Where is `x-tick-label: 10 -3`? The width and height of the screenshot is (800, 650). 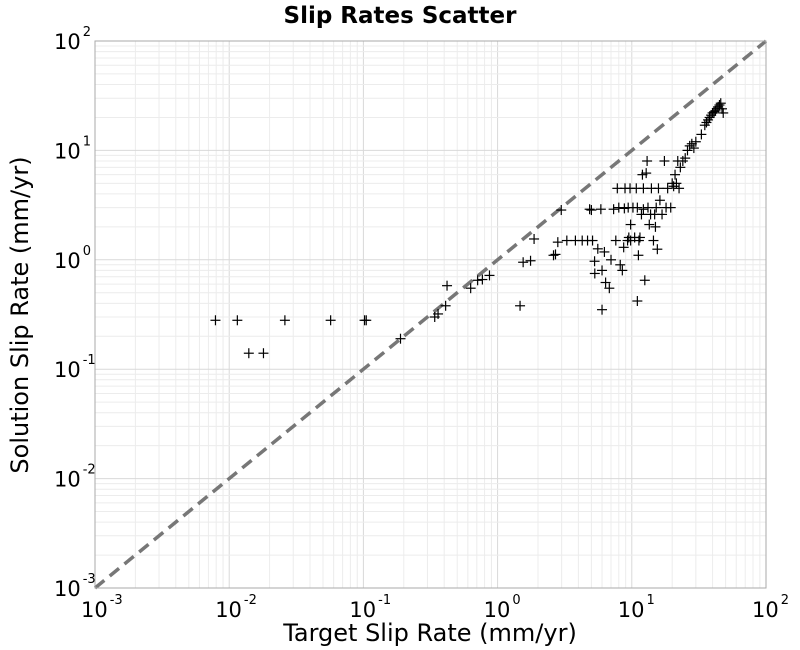 x-tick-label: 10 -3 is located at coordinates (102, 607).